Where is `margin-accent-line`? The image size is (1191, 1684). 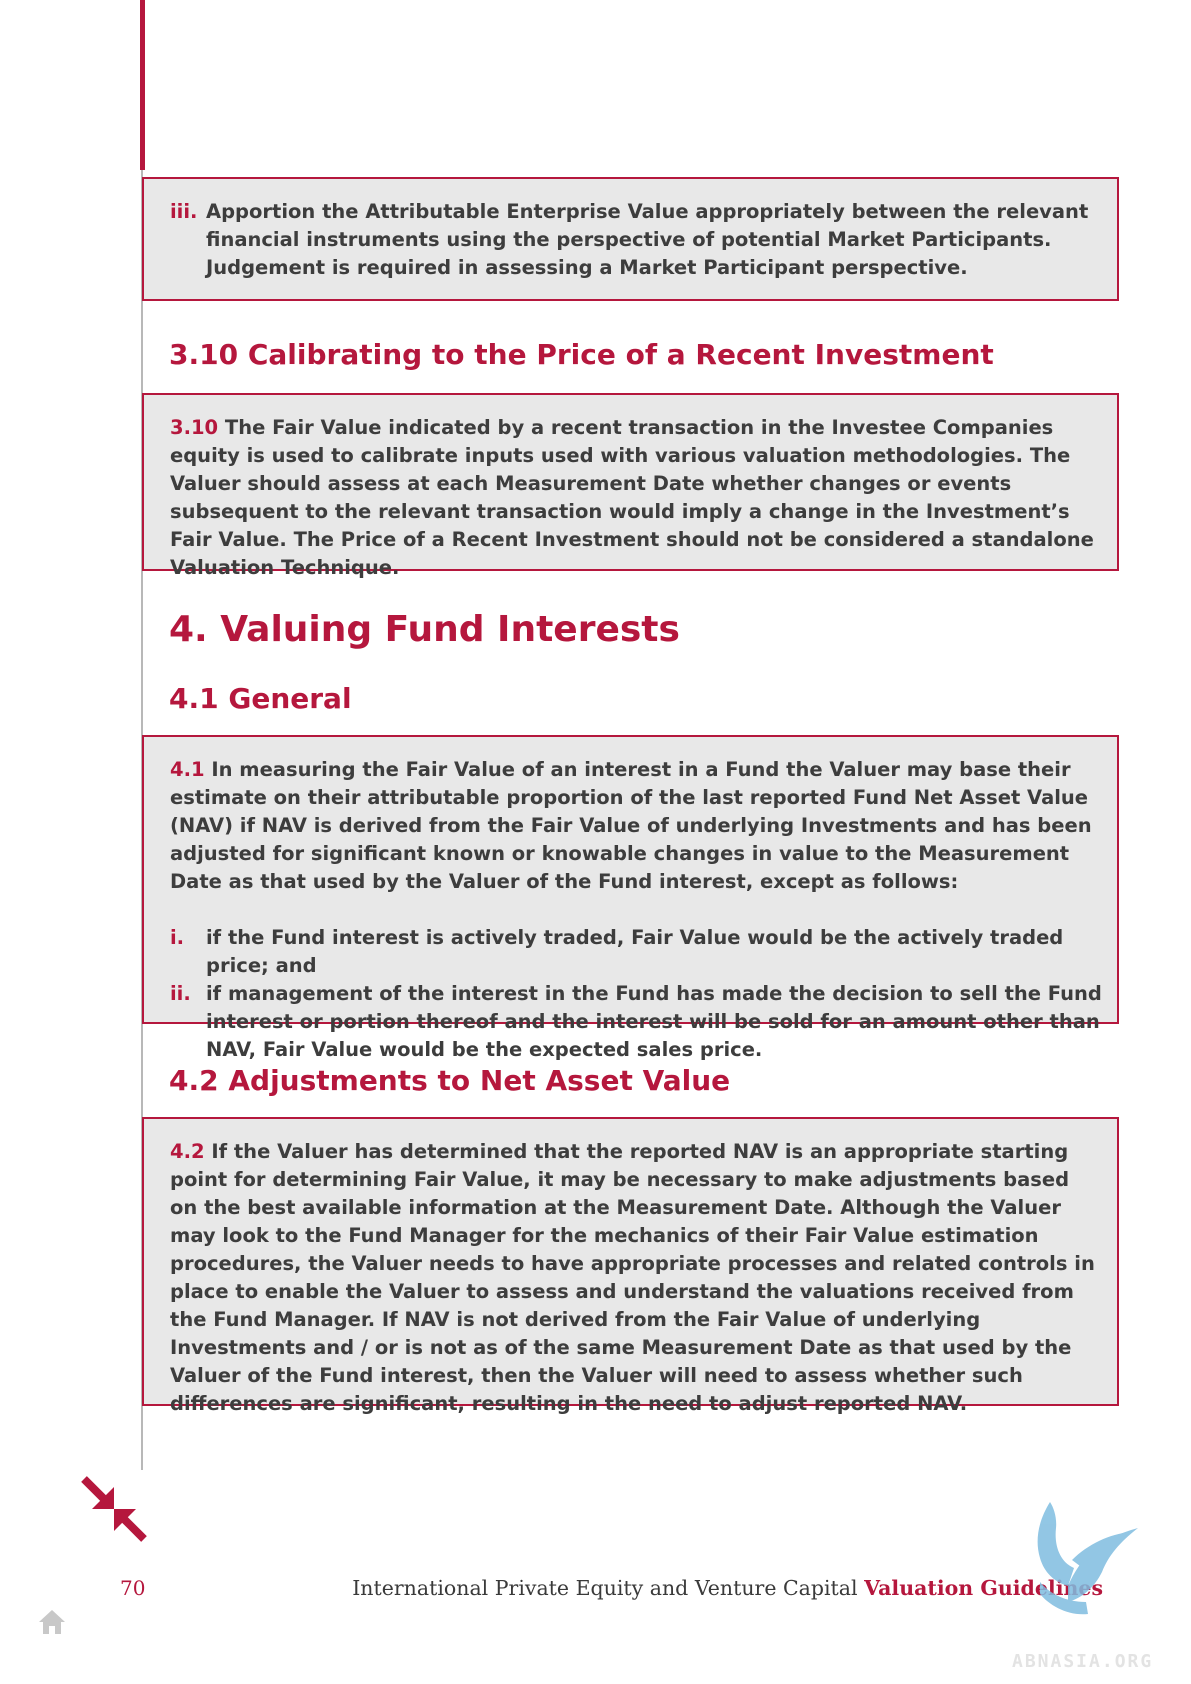
margin-accent-line is located at coordinates (142, 85).